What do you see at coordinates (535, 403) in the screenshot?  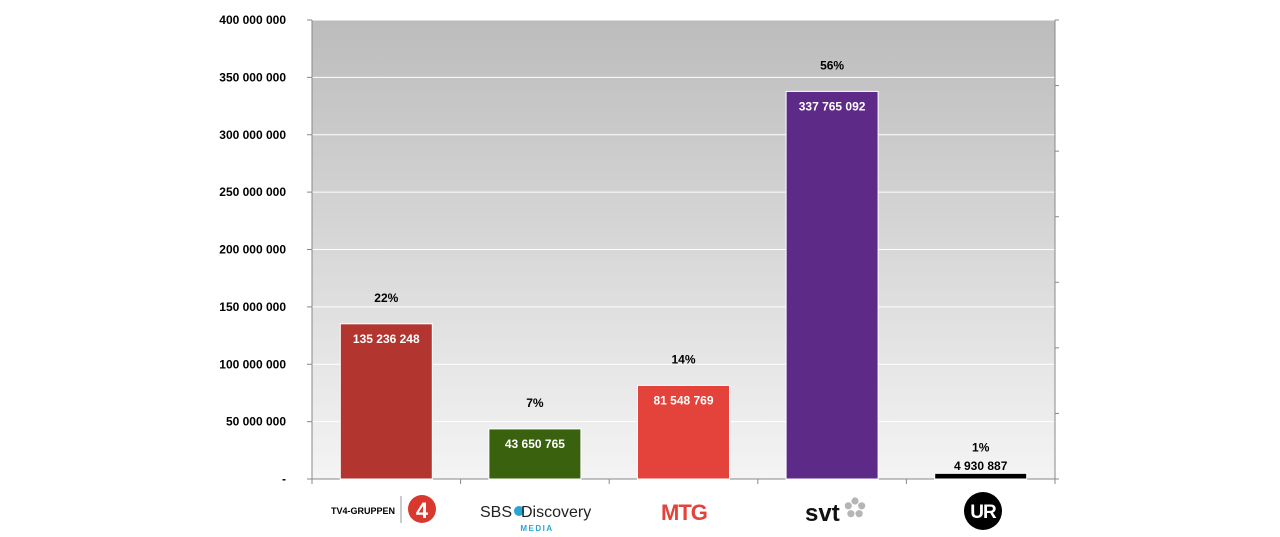 I see `percent-label: 7%` at bounding box center [535, 403].